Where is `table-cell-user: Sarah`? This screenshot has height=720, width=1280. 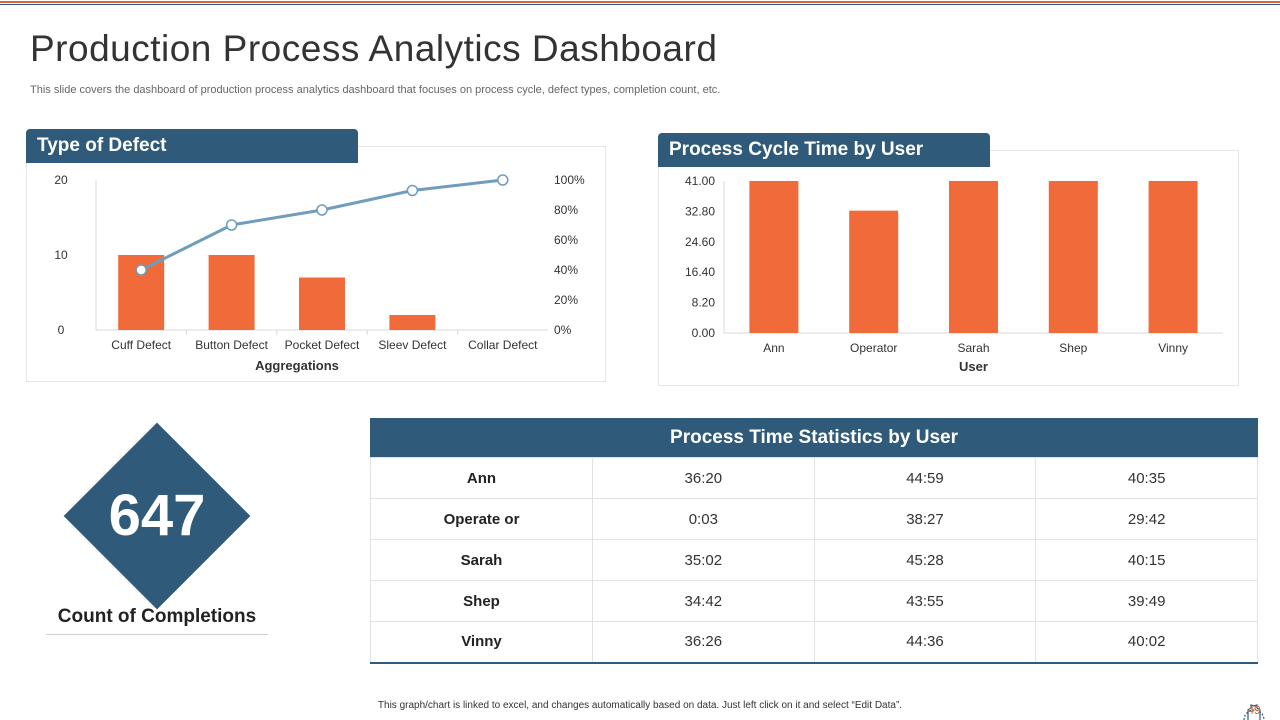
table-cell-user: Sarah is located at coordinates (481, 560).